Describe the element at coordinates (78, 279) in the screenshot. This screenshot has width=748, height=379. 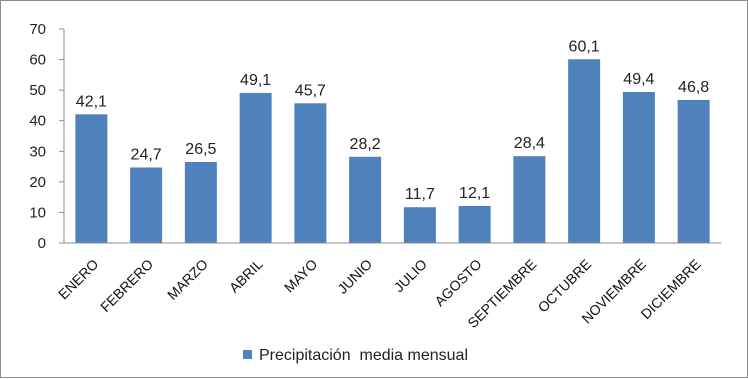
I see `category-label: ENERO` at that location.